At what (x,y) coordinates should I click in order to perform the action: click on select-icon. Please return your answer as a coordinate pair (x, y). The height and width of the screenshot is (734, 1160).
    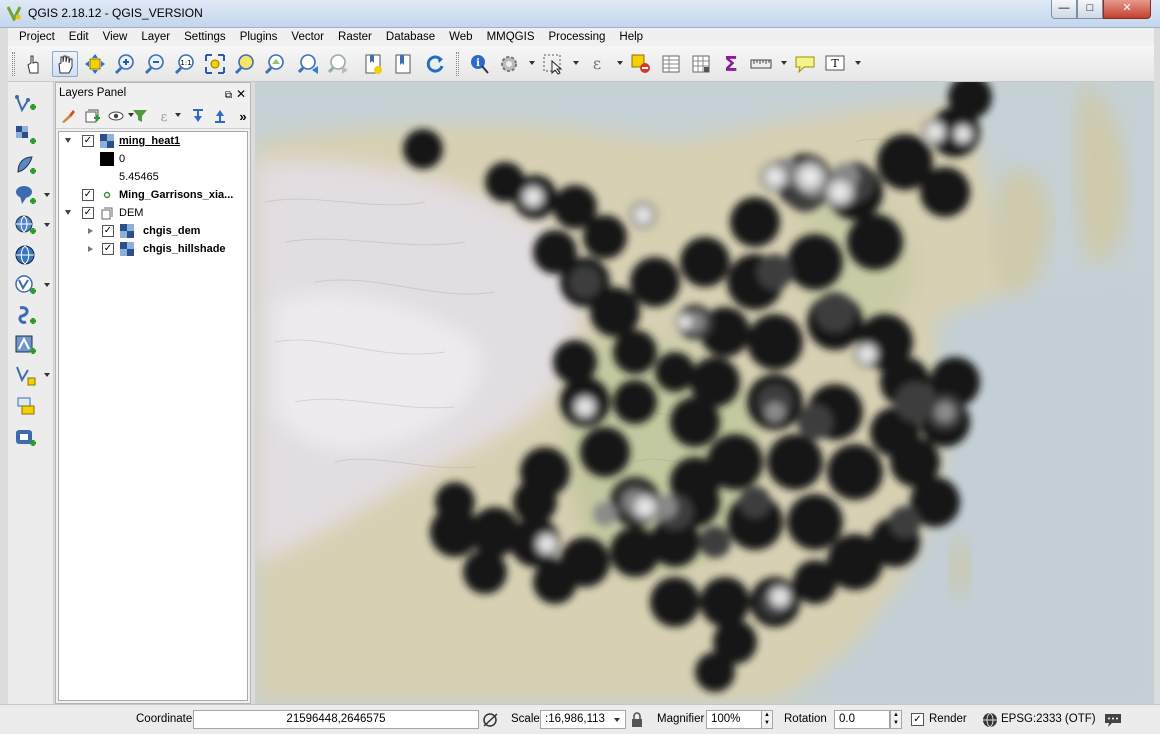
    Looking at the image, I should click on (553, 64).